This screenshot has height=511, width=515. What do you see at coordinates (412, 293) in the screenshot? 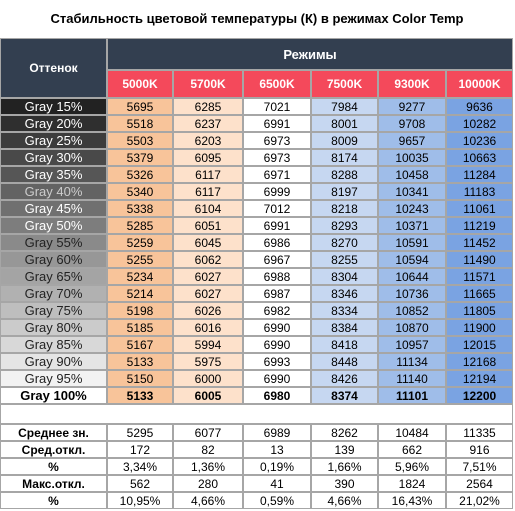
I see `value-cell: 10736` at bounding box center [412, 293].